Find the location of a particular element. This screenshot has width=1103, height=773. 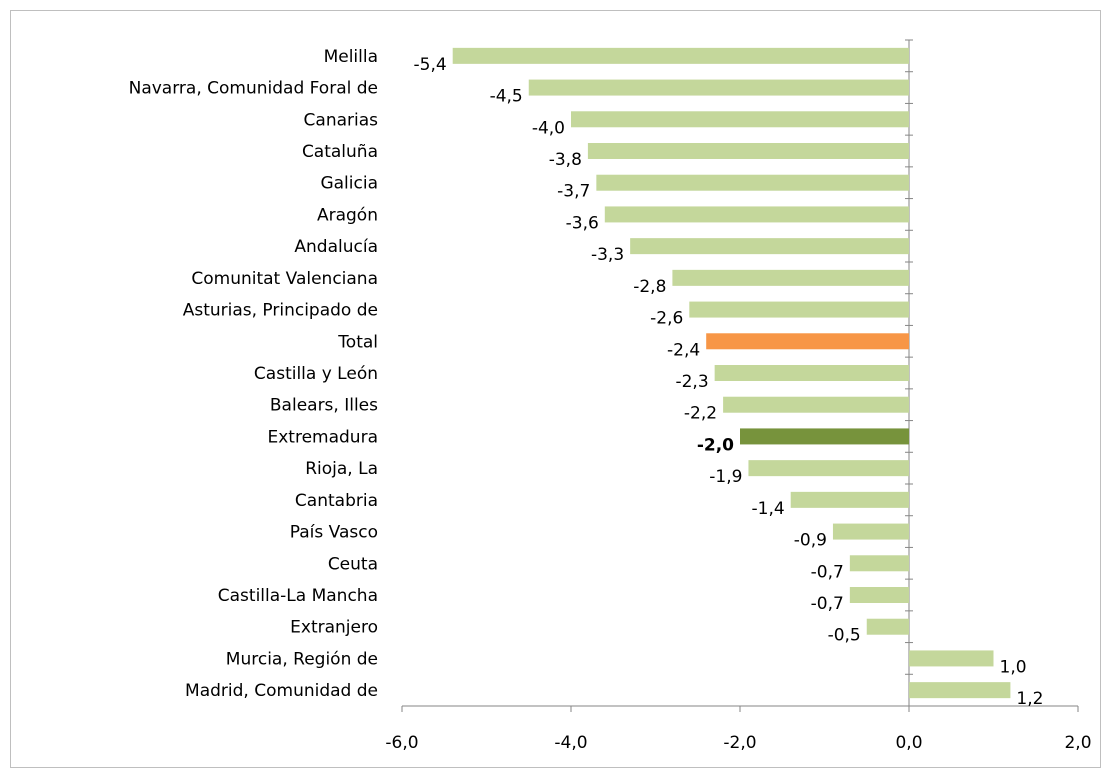

x-tick-label: 0,0 is located at coordinates (908, 743).